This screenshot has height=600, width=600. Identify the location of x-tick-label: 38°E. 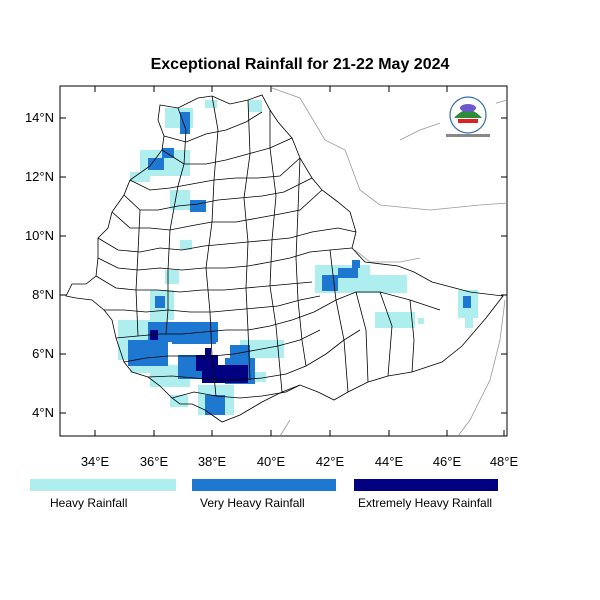
(212, 461).